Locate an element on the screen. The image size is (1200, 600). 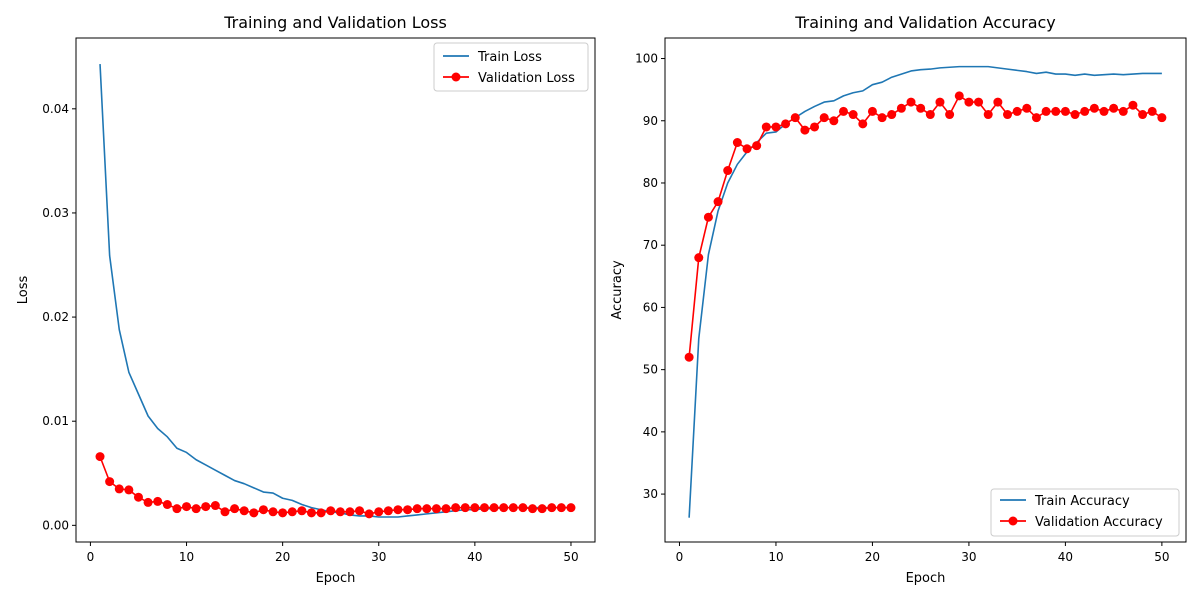
loss-x-tick-label: 0 is located at coordinates (91, 557).